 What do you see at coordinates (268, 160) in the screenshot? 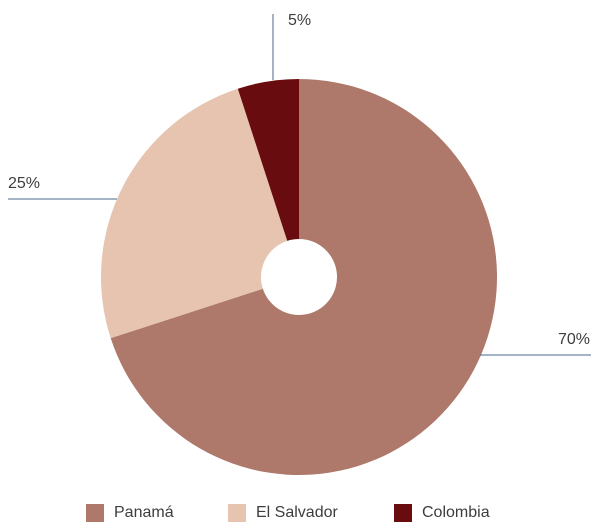
I see `pie-slice-colombia` at bounding box center [268, 160].